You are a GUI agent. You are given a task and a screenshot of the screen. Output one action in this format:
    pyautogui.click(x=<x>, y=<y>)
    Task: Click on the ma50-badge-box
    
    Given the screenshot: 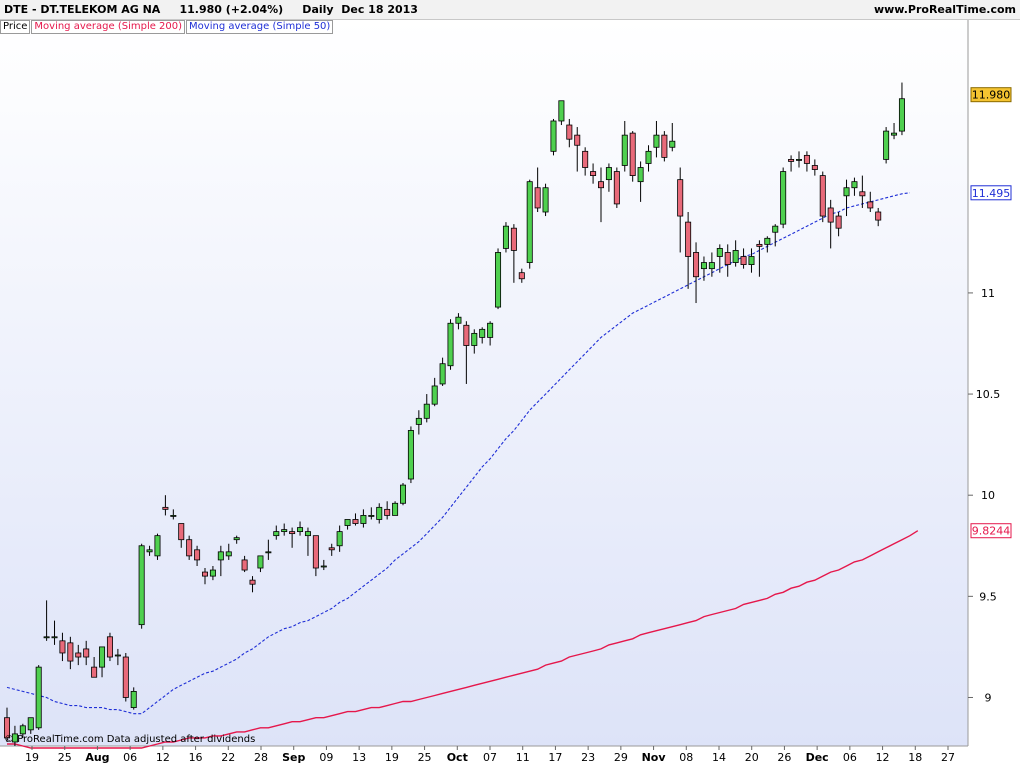 What is the action you would take?
    pyautogui.click(x=991, y=193)
    